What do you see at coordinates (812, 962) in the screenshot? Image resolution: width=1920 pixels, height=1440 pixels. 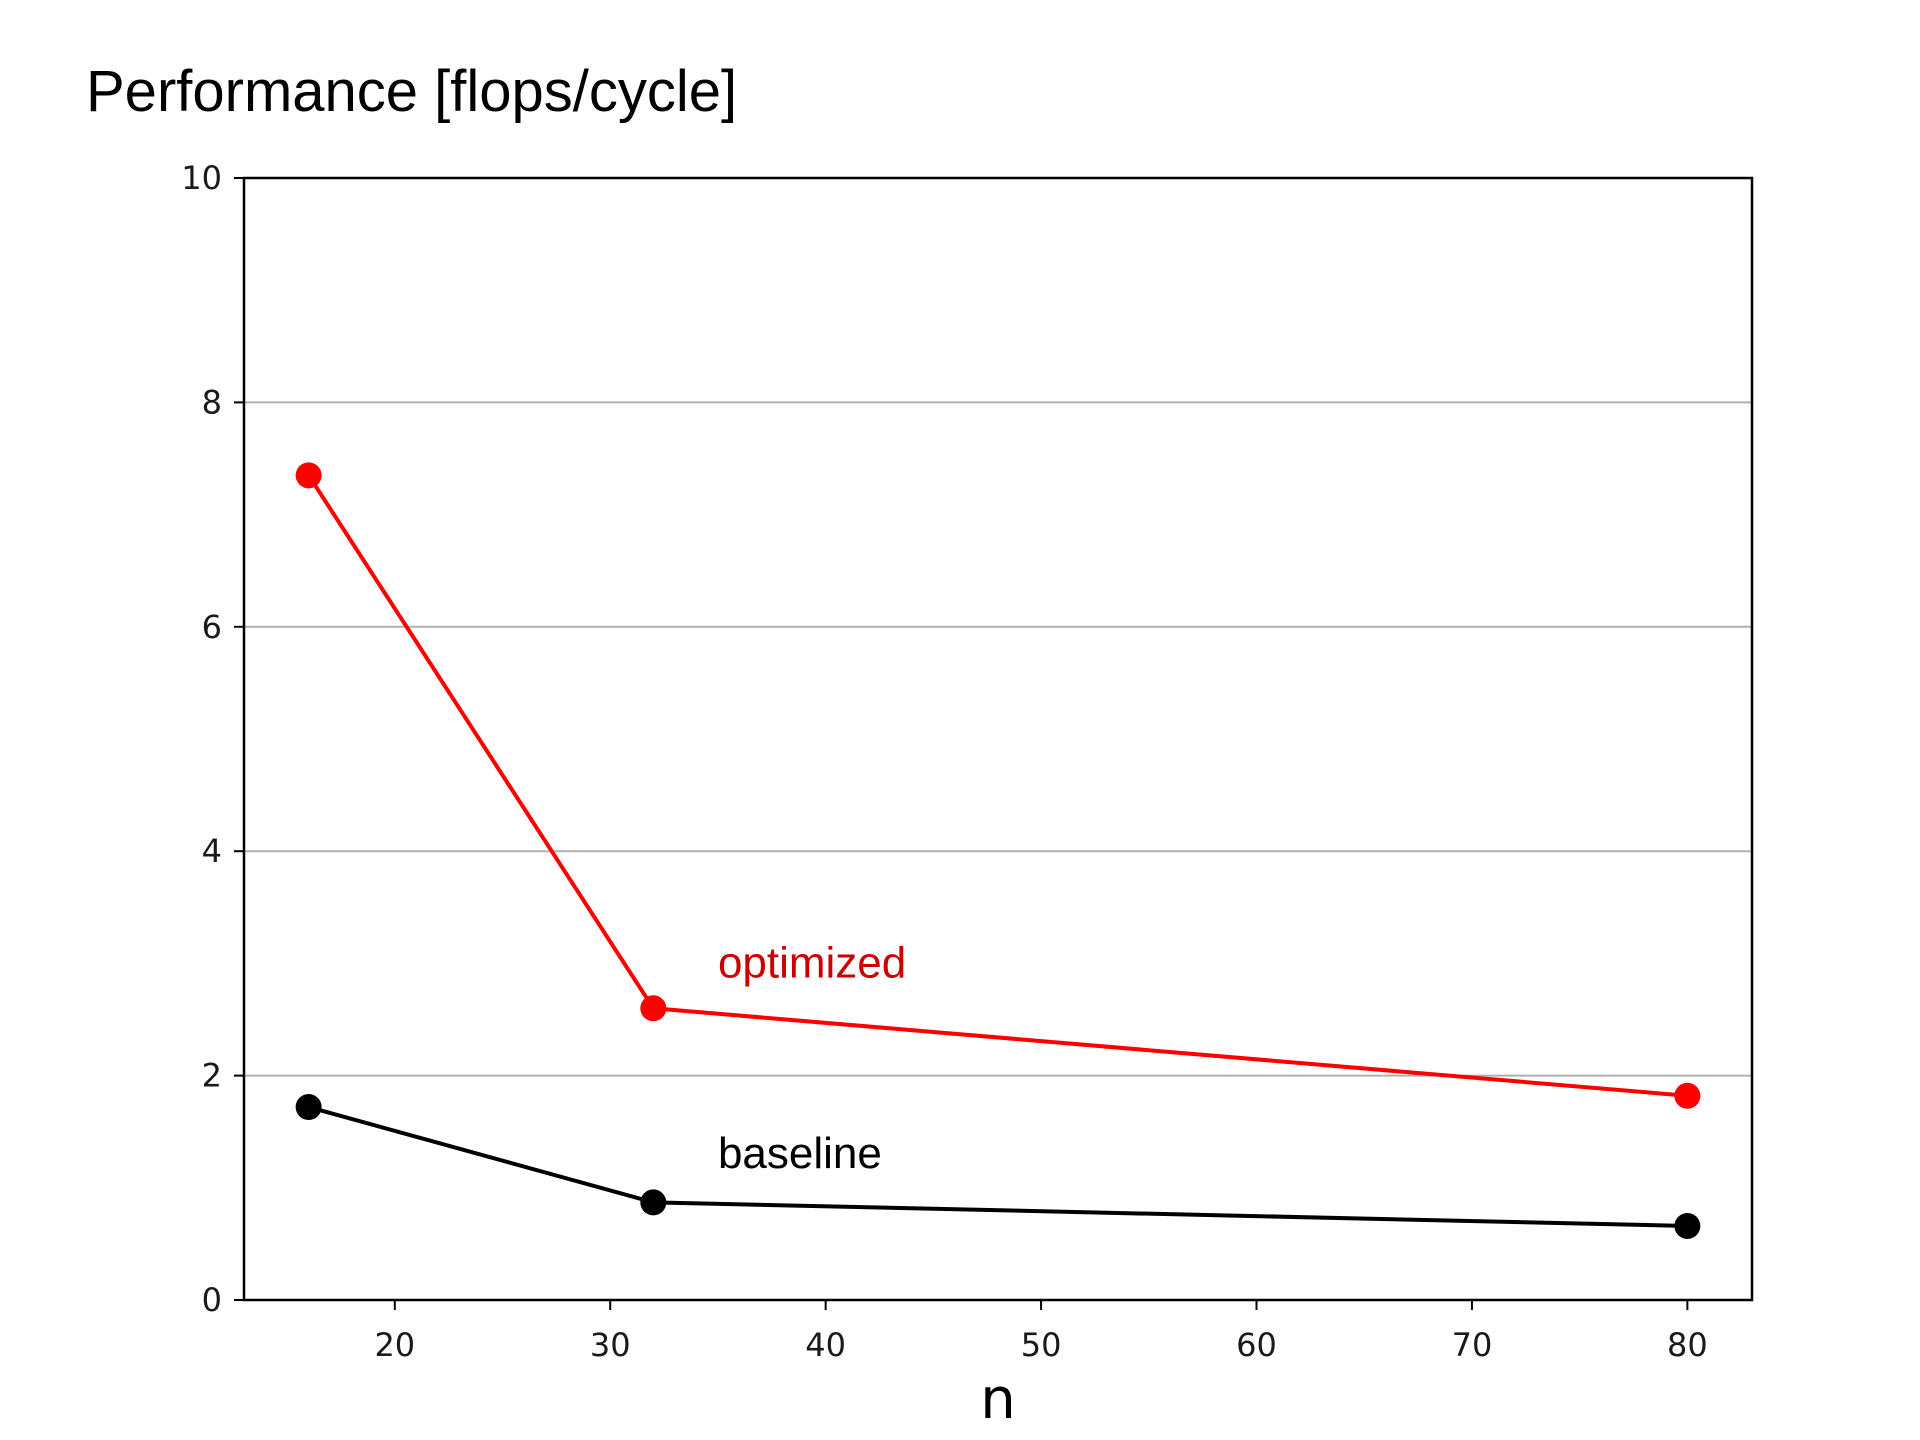 I see `annotation-optimized: optimized` at bounding box center [812, 962].